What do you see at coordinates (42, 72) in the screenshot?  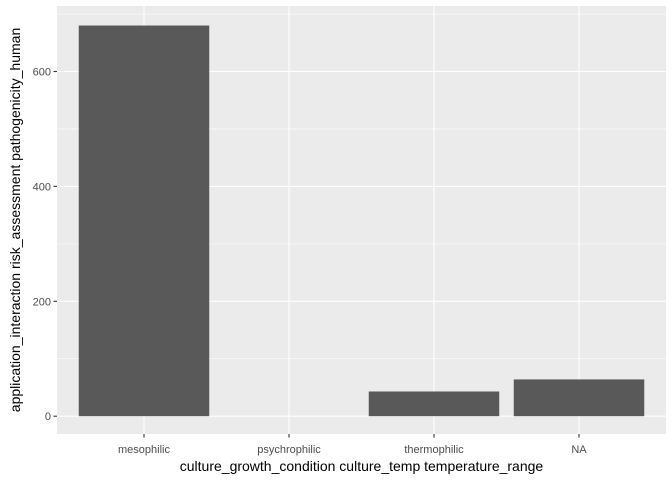 I see `y-tick-label: 600` at bounding box center [42, 72].